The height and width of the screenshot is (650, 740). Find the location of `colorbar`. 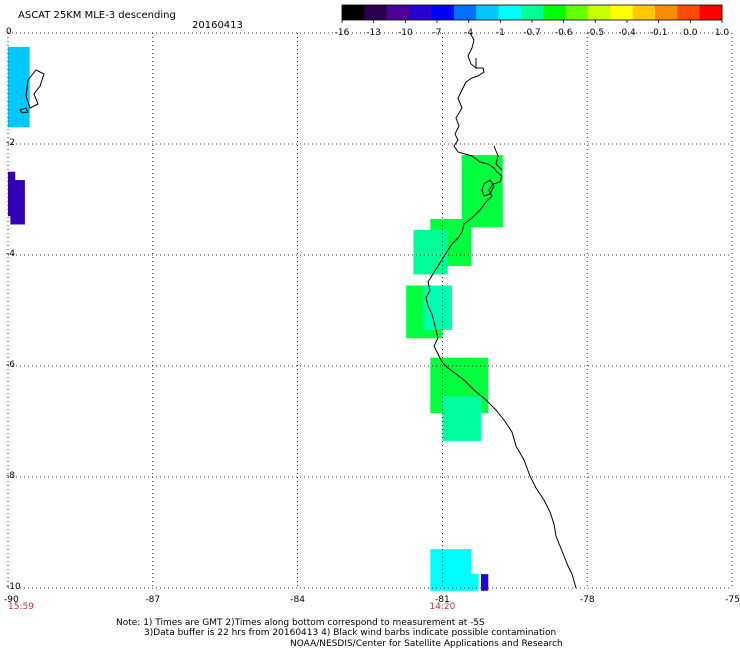

colorbar is located at coordinates (532, 12).